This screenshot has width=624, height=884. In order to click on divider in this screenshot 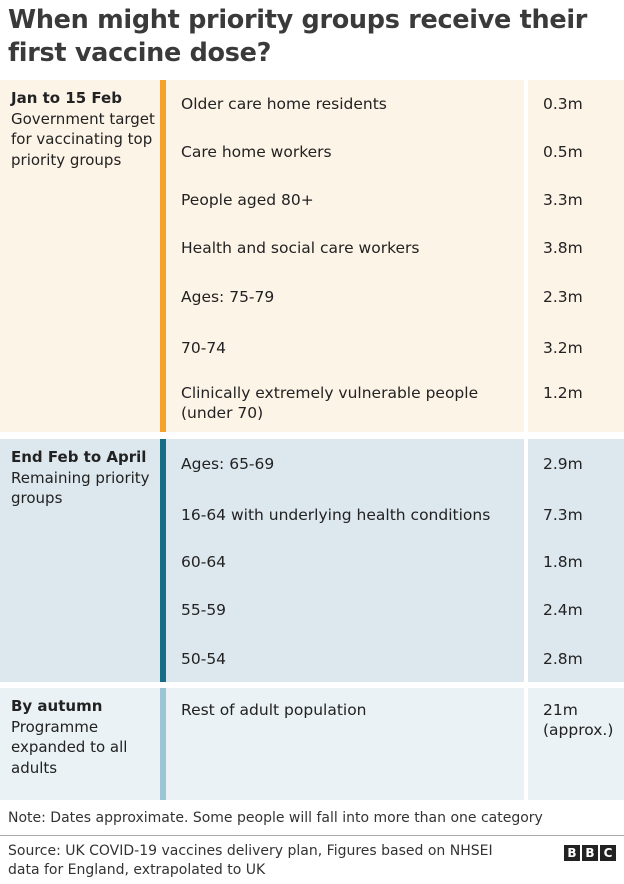, I will do `click(312, 835)`.